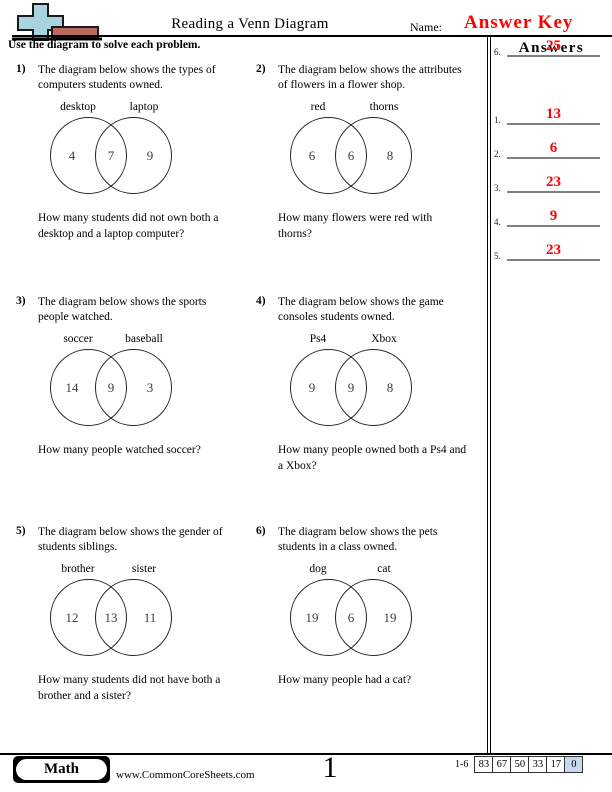 The width and height of the screenshot is (612, 792). I want to click on venn-overlap-value: 13, so click(111, 617).